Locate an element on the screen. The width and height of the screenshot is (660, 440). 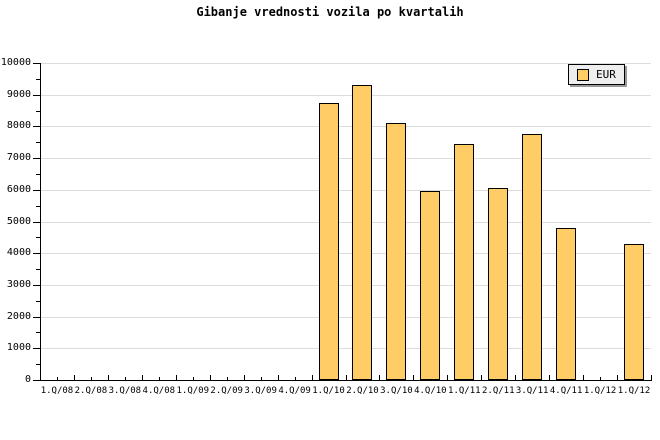
y-tick-label: 1000 is located at coordinates (18, 348).